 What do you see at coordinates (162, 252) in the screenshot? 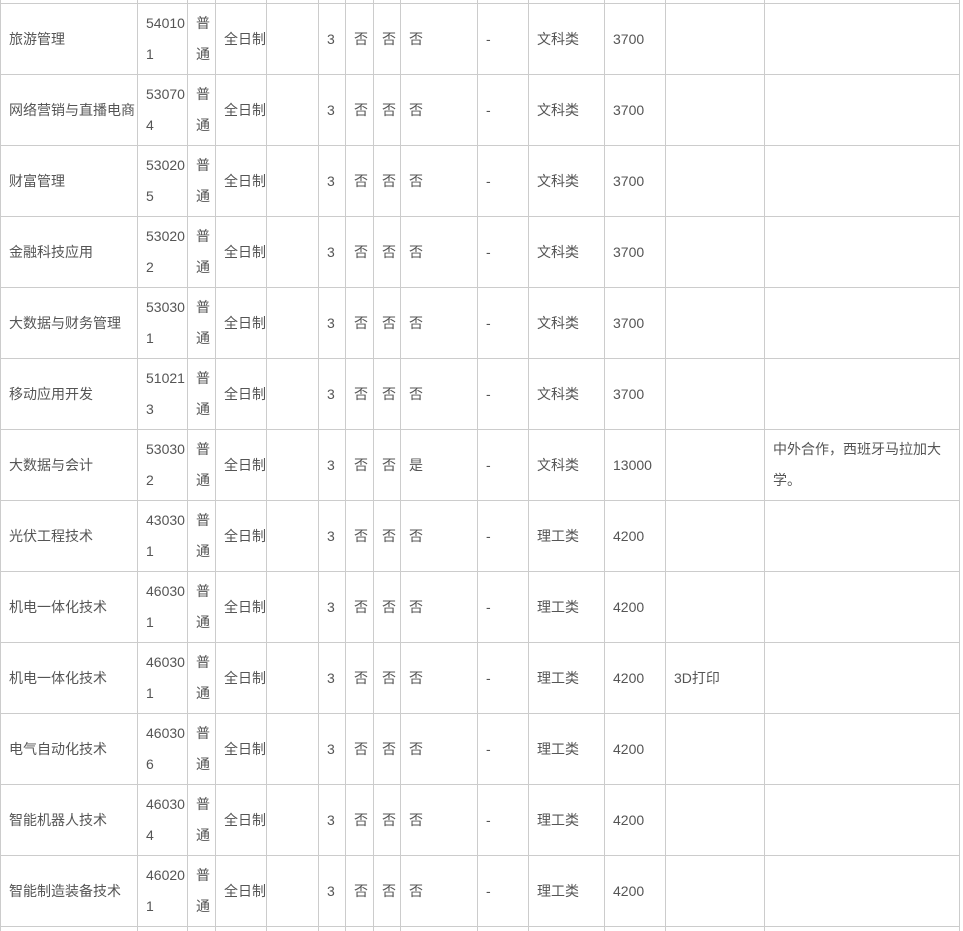
I see `major-code-cell: 53020 2` at bounding box center [162, 252].